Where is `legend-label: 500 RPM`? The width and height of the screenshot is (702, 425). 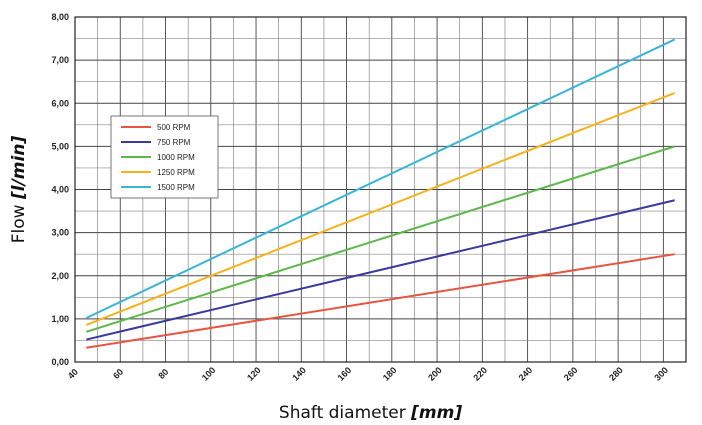 legend-label: 500 RPM is located at coordinates (174, 127).